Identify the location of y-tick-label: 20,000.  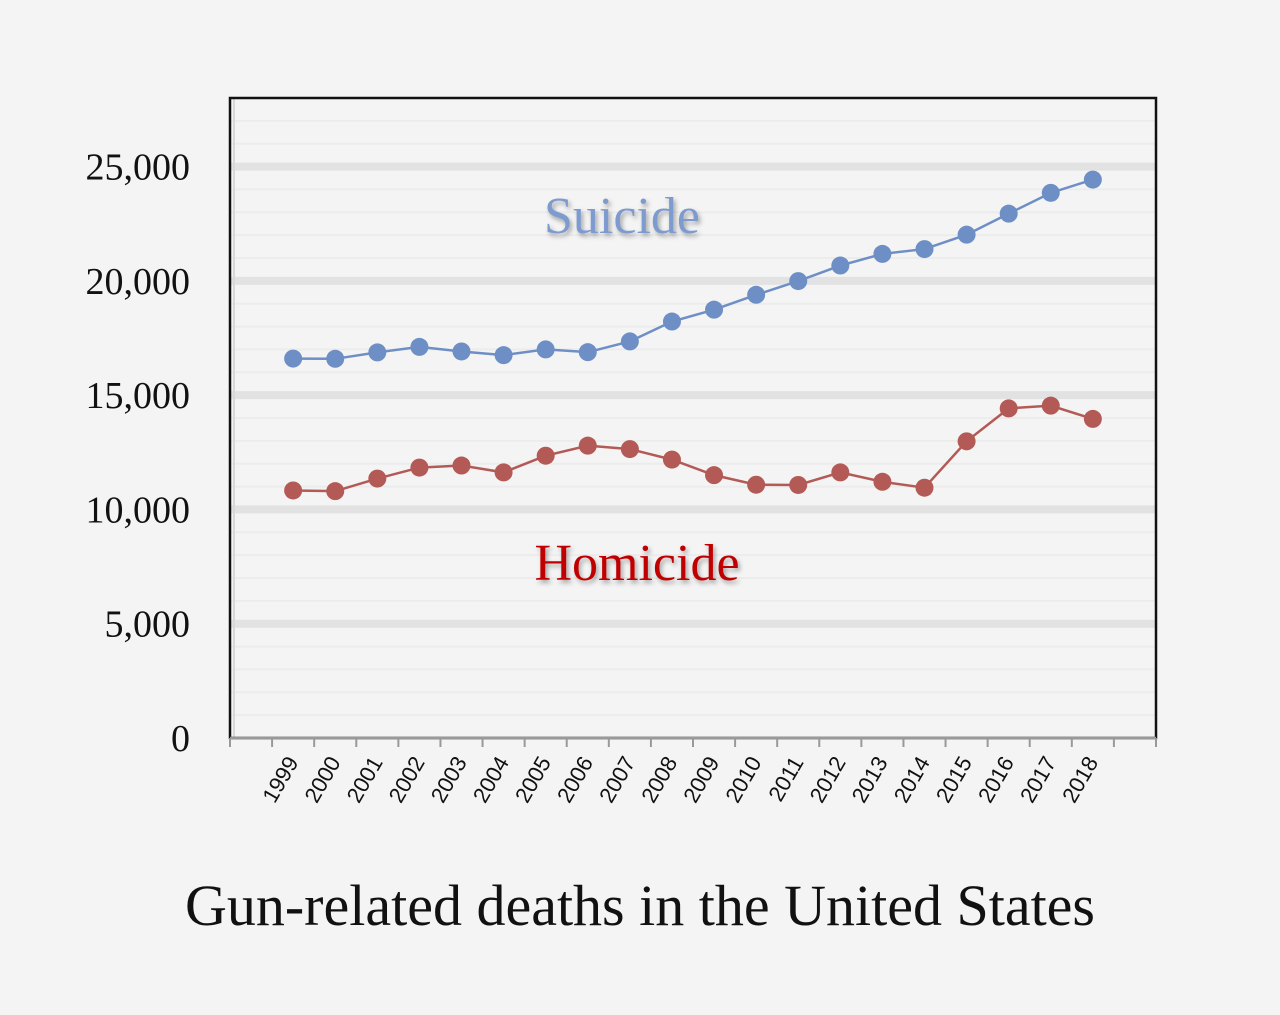
(138, 282).